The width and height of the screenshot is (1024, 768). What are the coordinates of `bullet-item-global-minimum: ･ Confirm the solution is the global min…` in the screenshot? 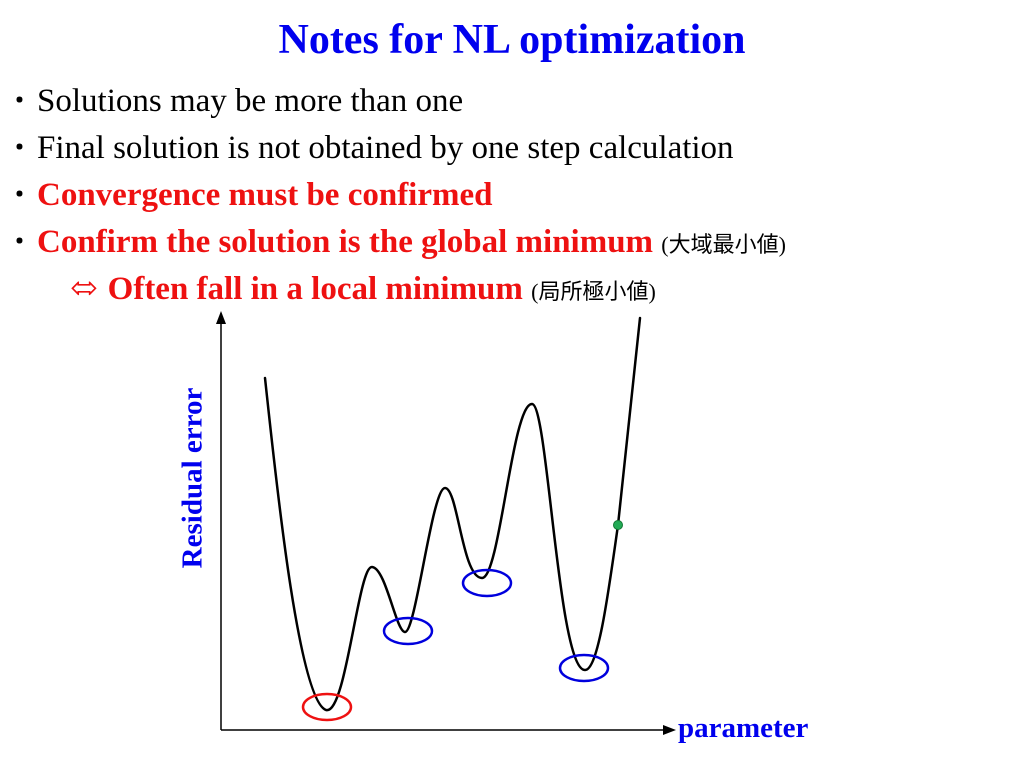 It's located at (512, 242).